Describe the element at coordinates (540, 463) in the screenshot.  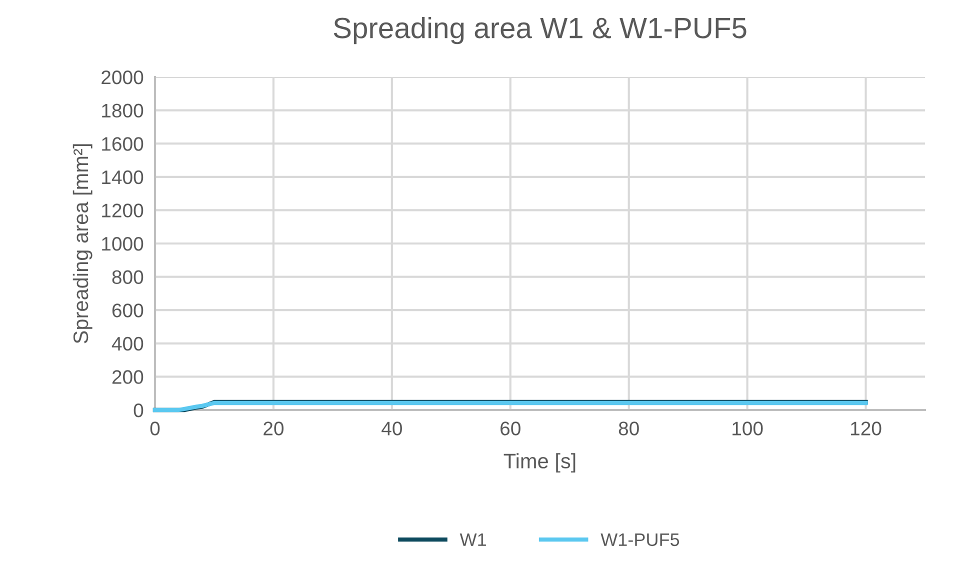
I see `x-axis-title: Time [s]` at that location.